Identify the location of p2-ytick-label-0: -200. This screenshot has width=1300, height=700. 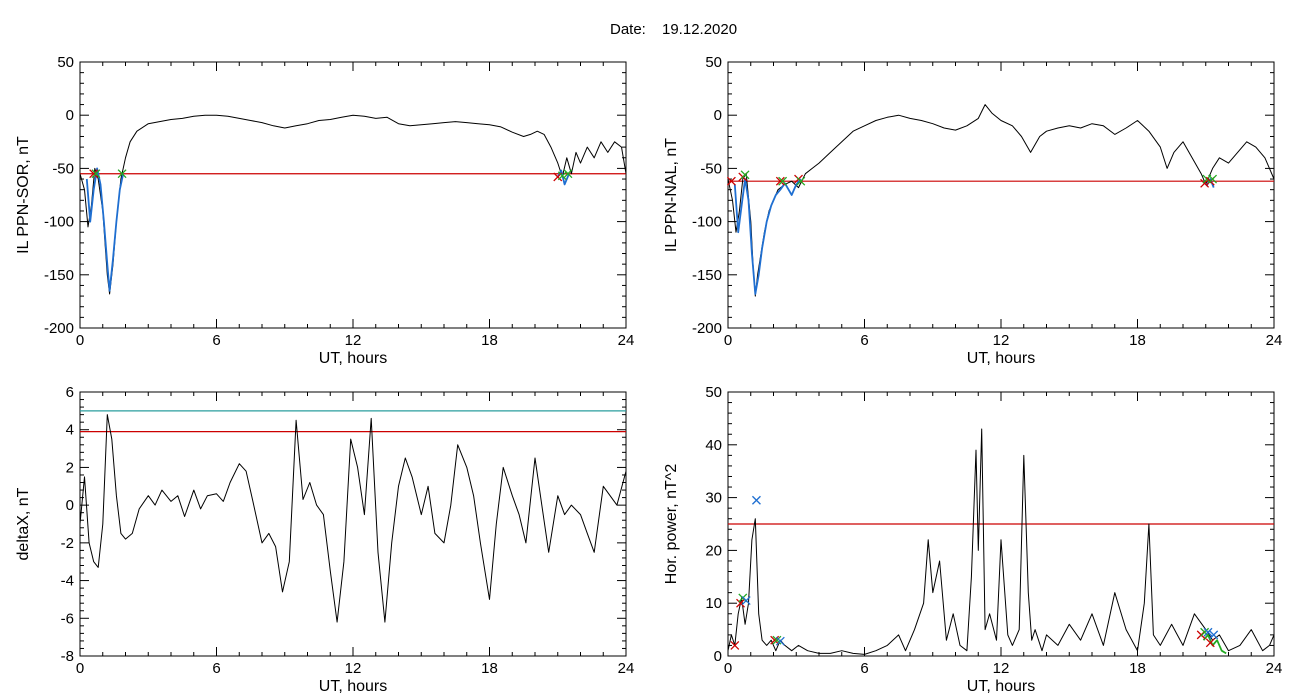
(707, 328).